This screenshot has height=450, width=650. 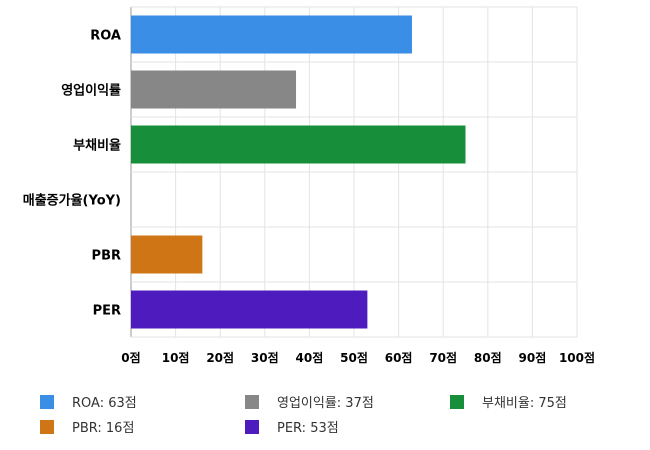 What do you see at coordinates (130, 357) in the screenshot?
I see `x-tick-label: 0점` at bounding box center [130, 357].